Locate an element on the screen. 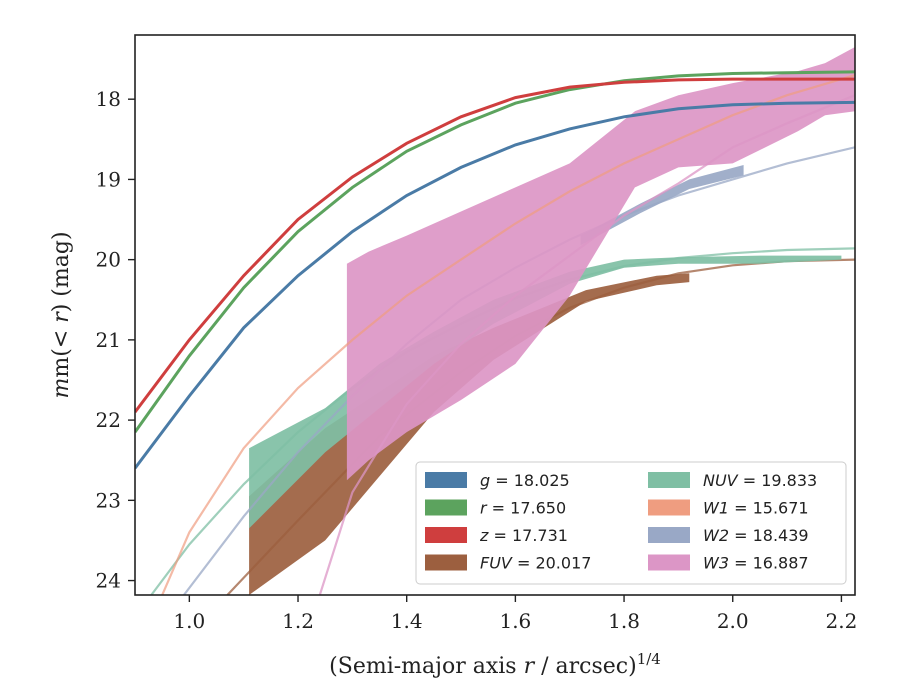 Image resolution: width=900 pixels, height=700 pixels. x-tick-label-1-4: 1.4 is located at coordinates (407, 621).